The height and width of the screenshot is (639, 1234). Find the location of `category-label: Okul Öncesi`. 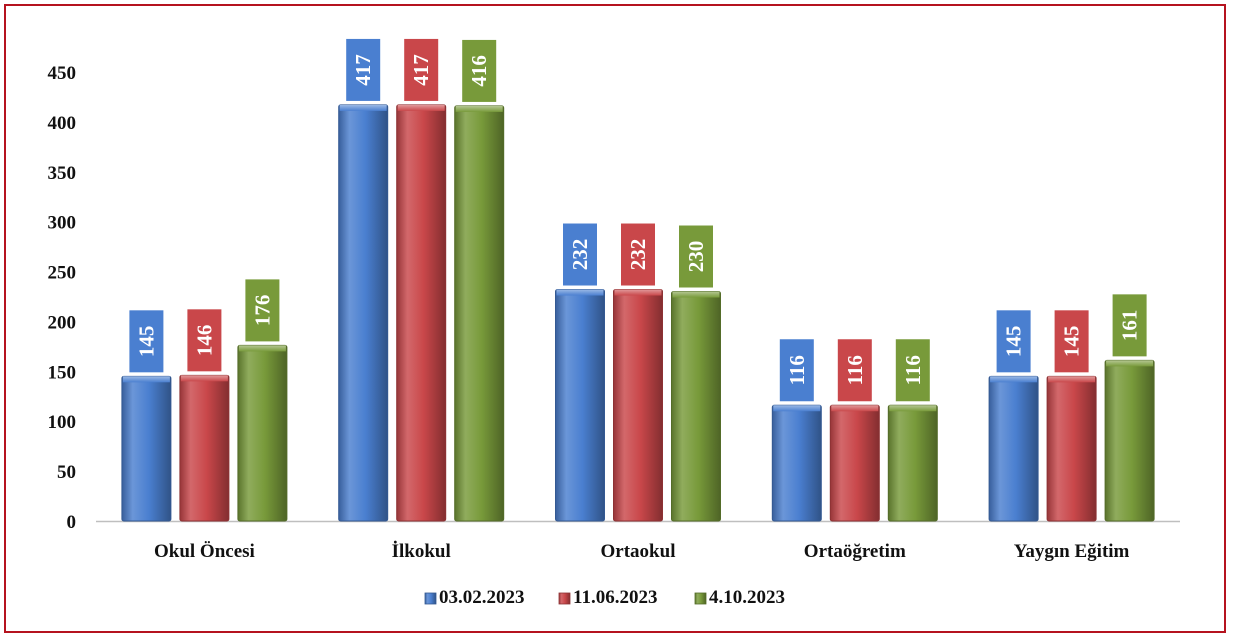

category-label: Okul Öncesi is located at coordinates (204, 551).